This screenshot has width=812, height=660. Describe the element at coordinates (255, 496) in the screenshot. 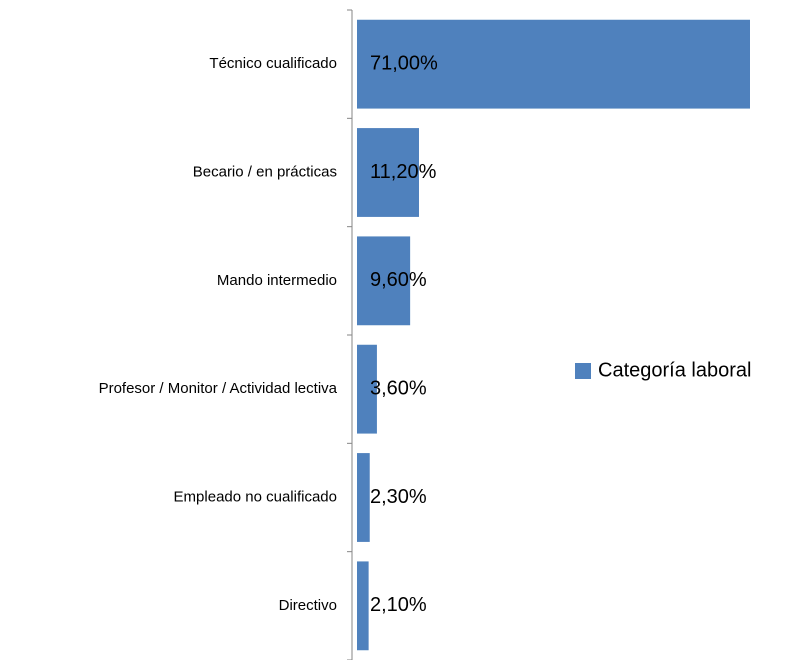

I see `category-label: Empleado no cualificado` at that location.